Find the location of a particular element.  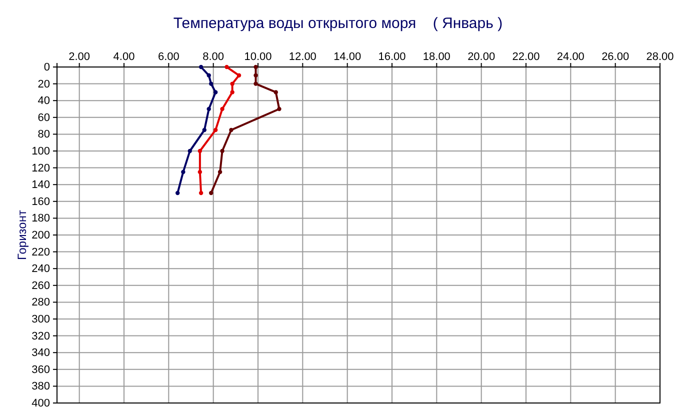

y-axis-title: Горизонт is located at coordinates (22, 235).